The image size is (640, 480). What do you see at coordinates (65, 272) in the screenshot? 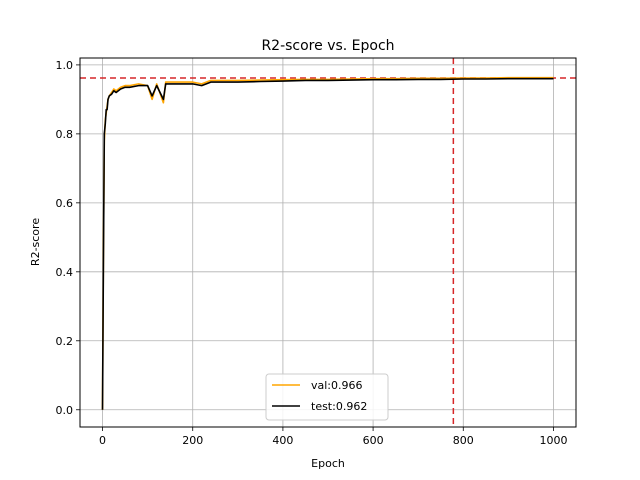
I see `y-tick-label: 0.4` at bounding box center [65, 272].